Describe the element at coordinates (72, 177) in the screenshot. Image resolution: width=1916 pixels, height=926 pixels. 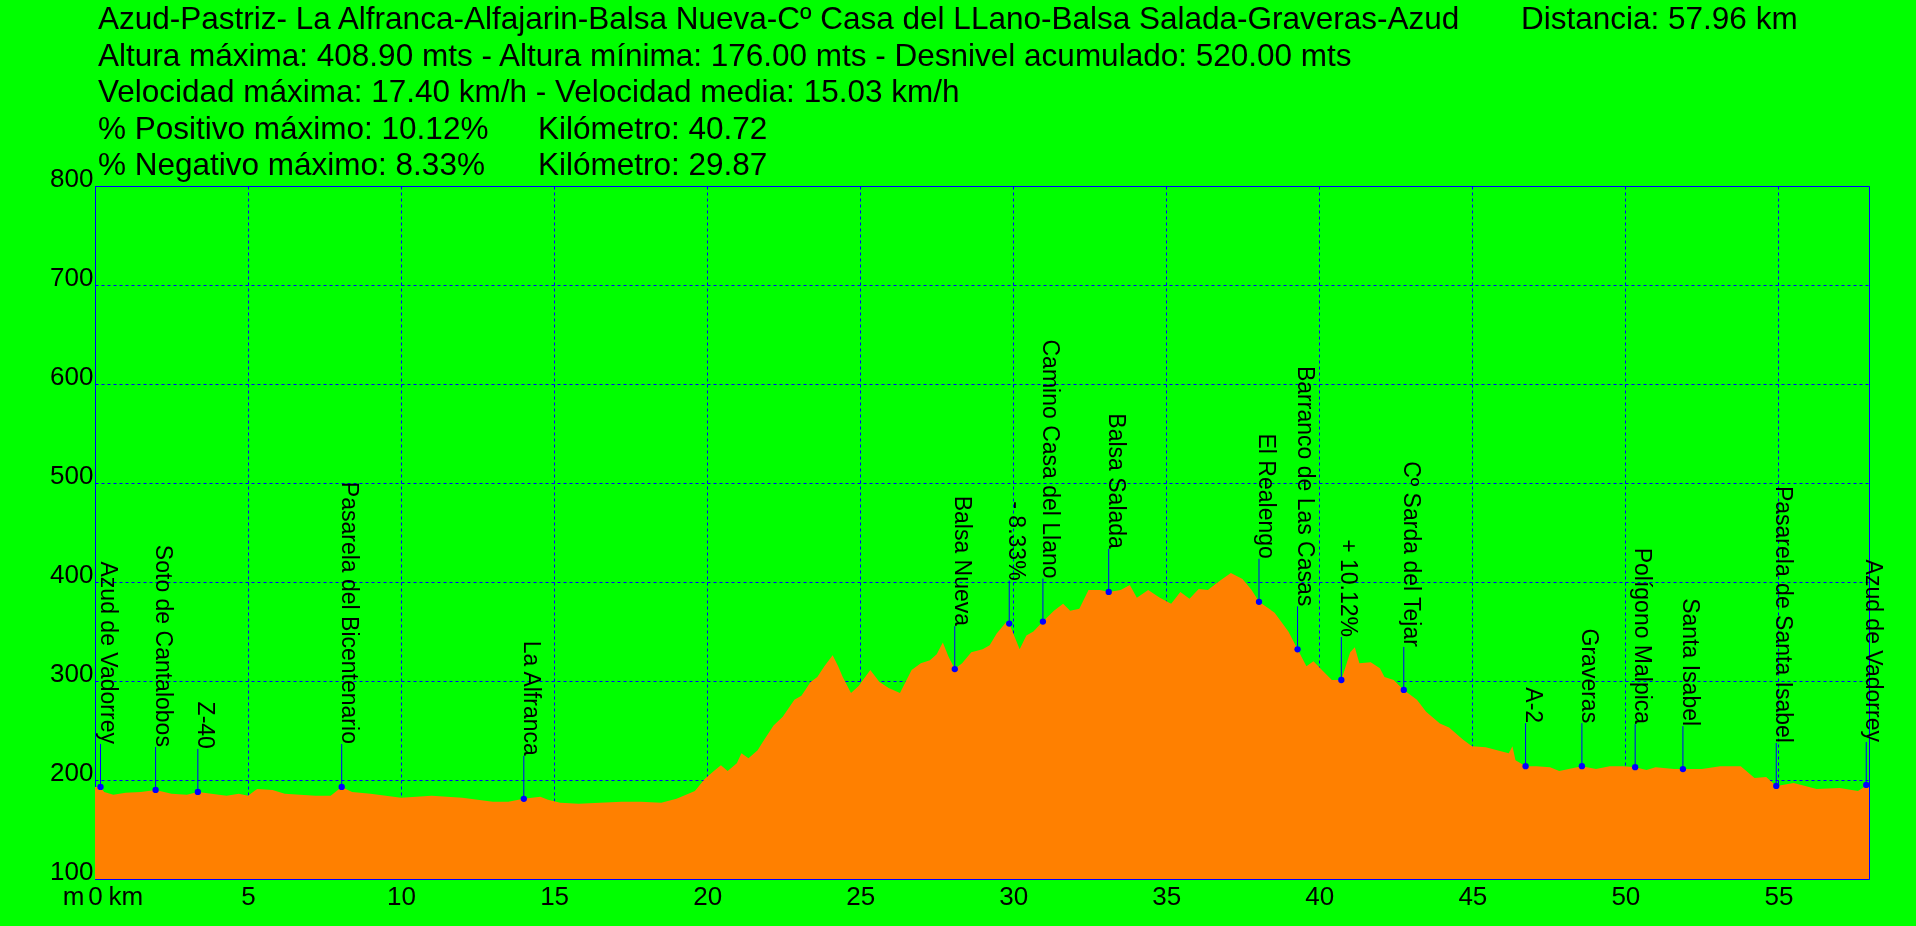
I see `y-tick-label: 800` at that location.